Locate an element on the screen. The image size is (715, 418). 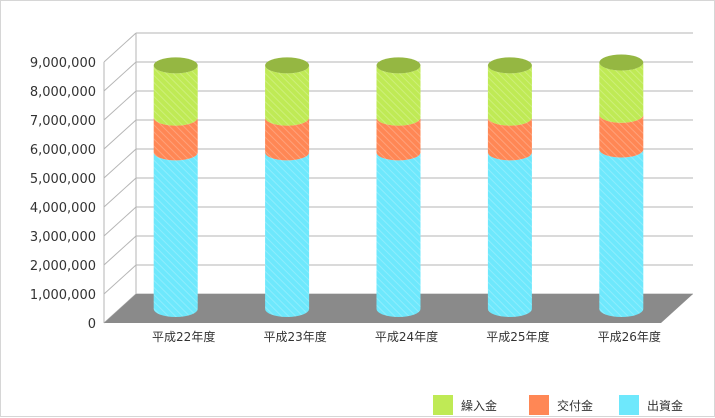
legend: 繰入金 交付金 出資金 is located at coordinates (558, 405).